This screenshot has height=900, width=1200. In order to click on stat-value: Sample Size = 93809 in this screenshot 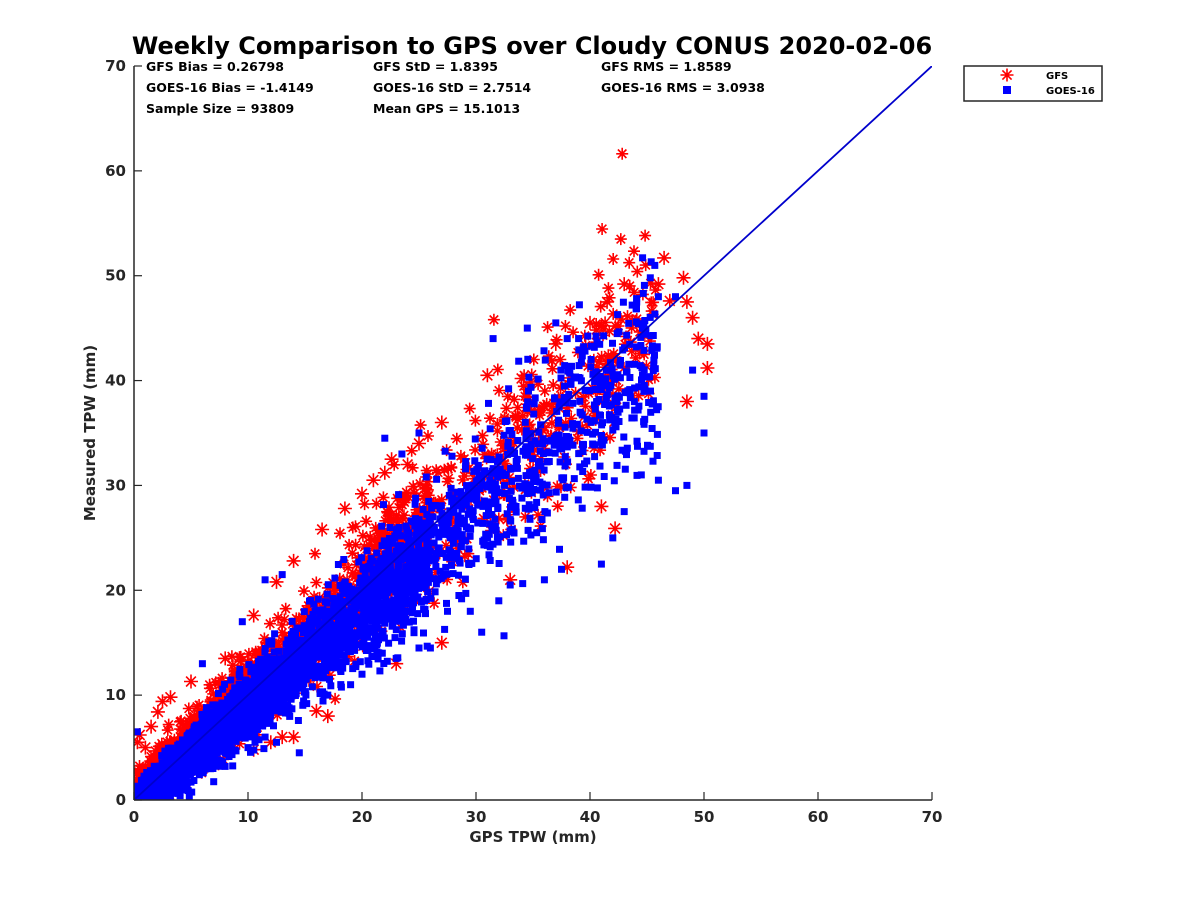, I will do `click(220, 108)`.